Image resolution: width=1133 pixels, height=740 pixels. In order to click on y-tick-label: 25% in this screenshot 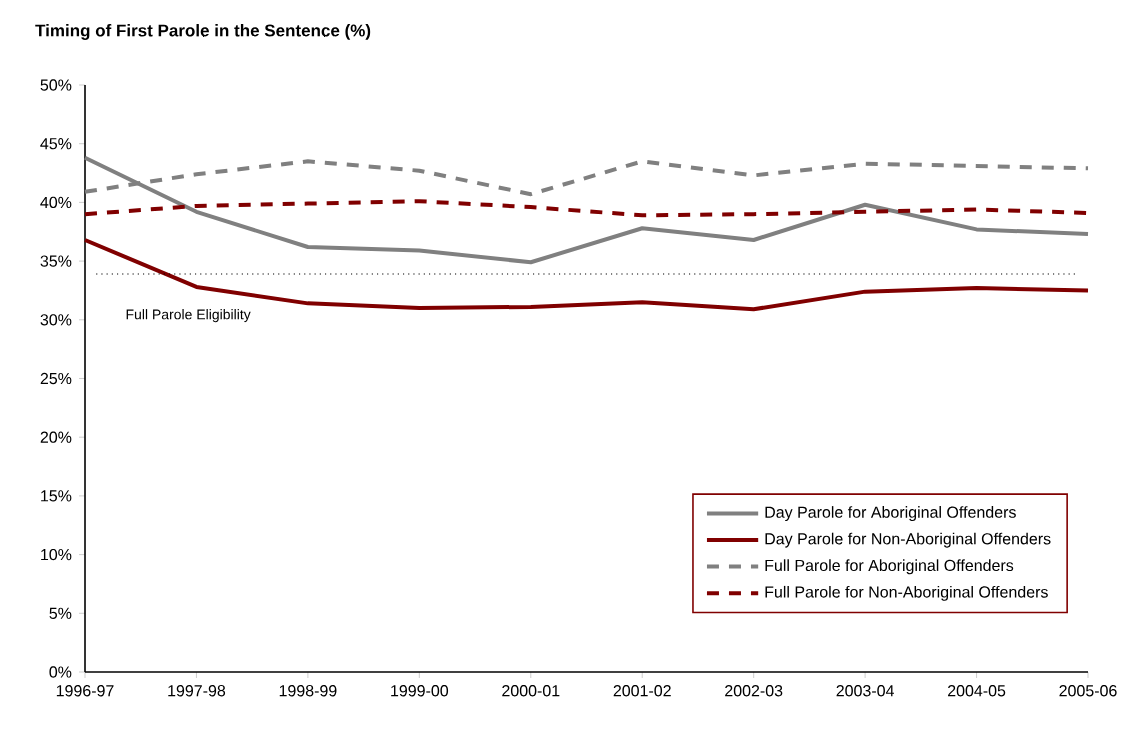, I will do `click(56, 378)`.